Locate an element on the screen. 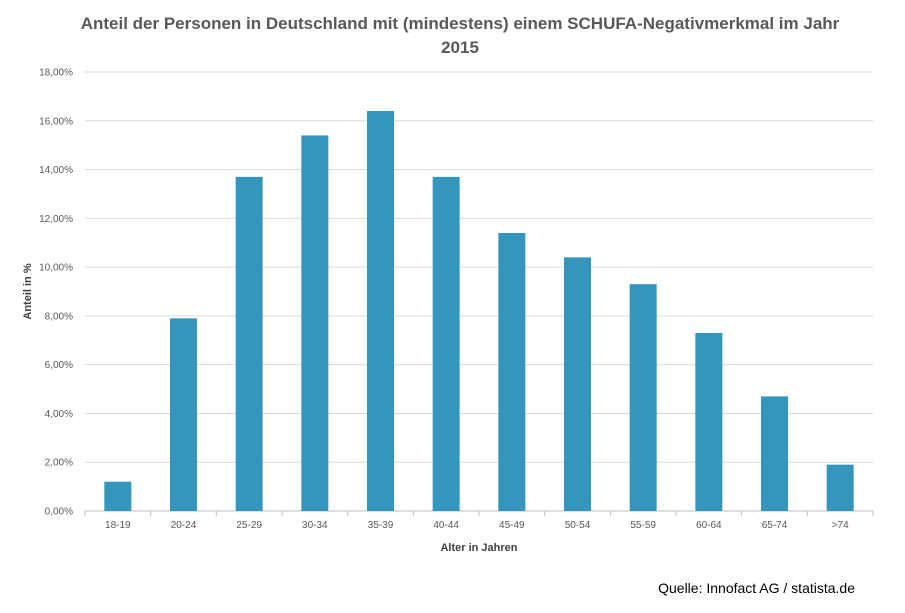 Image resolution: width=905 pixels, height=613 pixels. x-tick-label: 65-74 is located at coordinates (775, 525).